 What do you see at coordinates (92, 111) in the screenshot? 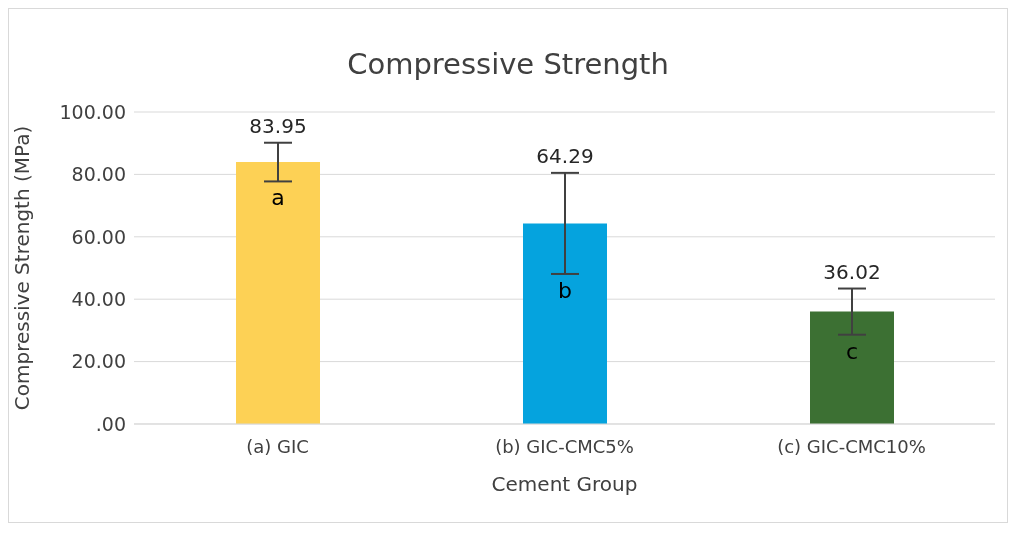
I see `y-tick-label: 100.00` at bounding box center [92, 111].